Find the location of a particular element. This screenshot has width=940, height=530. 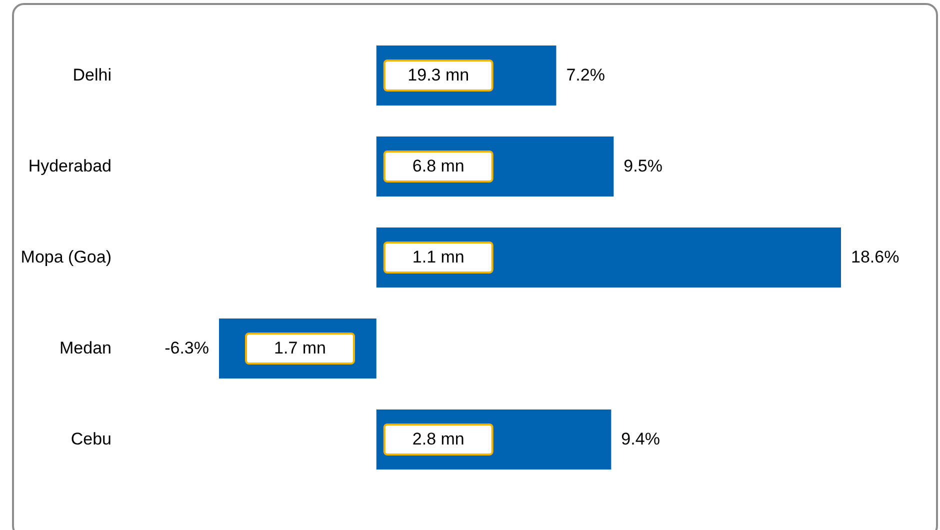

annotation: 6.8 mn is located at coordinates (438, 166).